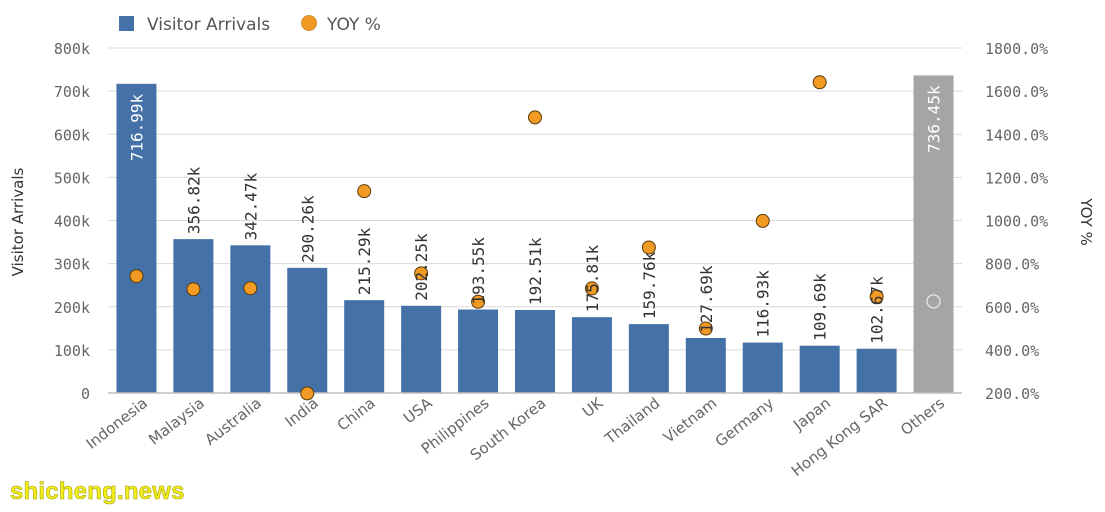 Image resolution: width=1105 pixels, height=512 pixels. I want to click on y2-tick-label: 1200.0%, so click(1016, 178).